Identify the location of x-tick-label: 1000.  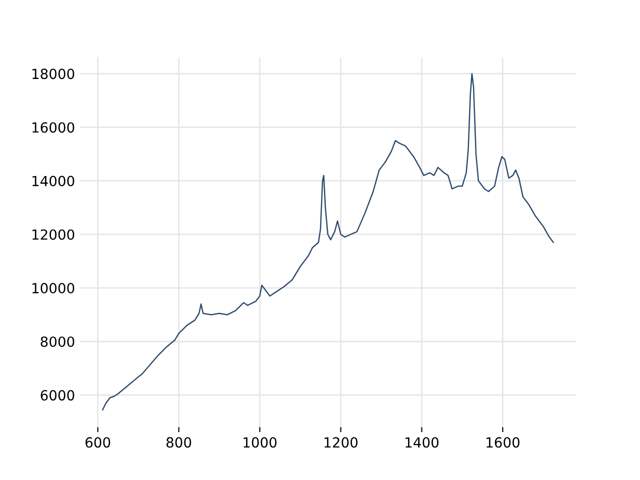
(260, 442).